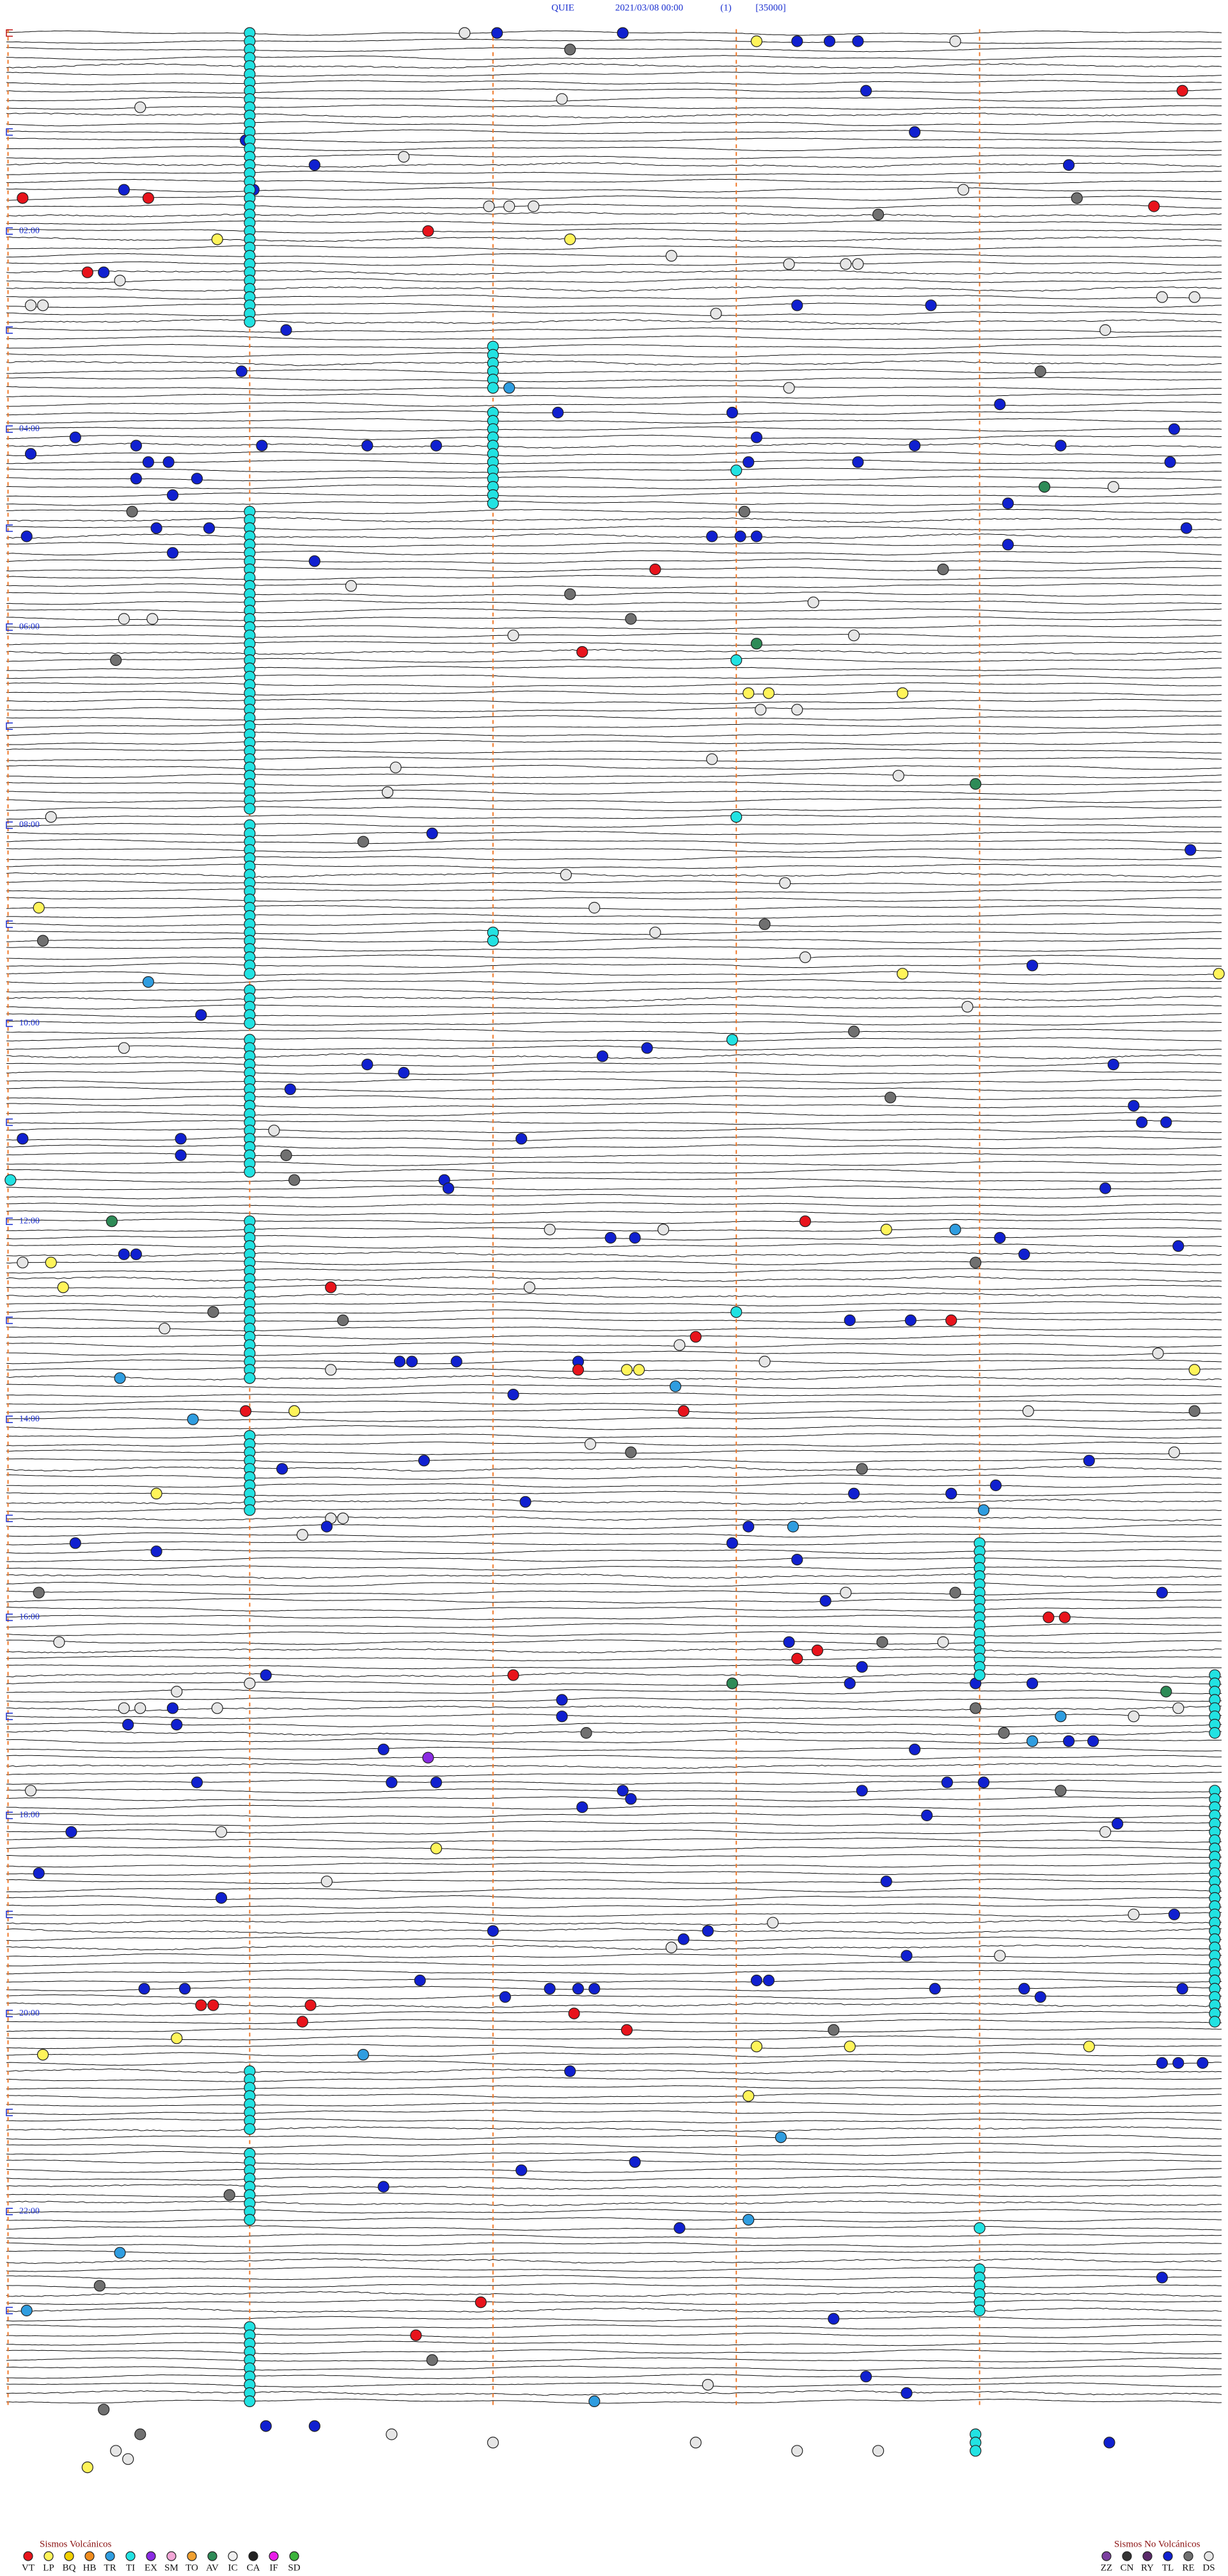 Image resolution: width=1228 pixels, height=2576 pixels. I want to click on legend-code: DS, so click(1208, 2568).